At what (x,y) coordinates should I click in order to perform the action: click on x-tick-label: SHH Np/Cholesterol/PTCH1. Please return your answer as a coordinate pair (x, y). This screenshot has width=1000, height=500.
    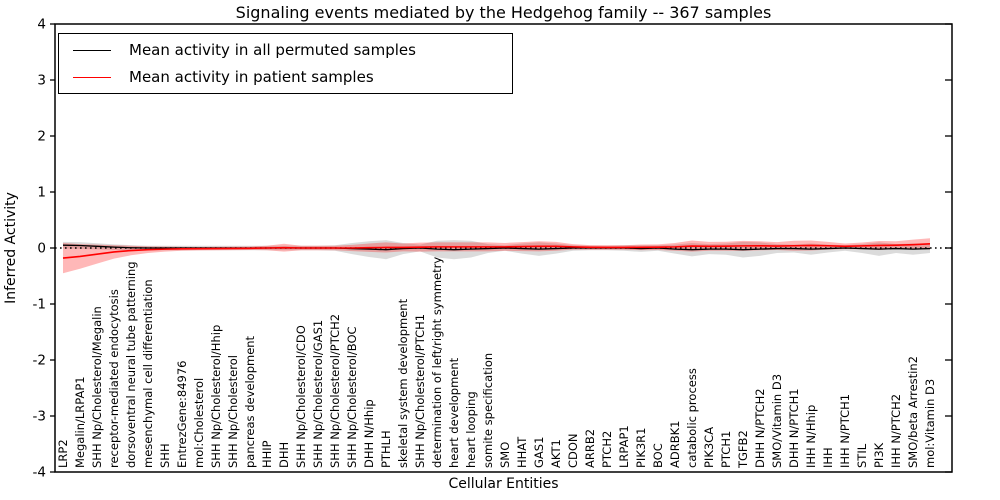
    Looking at the image, I should click on (420, 391).